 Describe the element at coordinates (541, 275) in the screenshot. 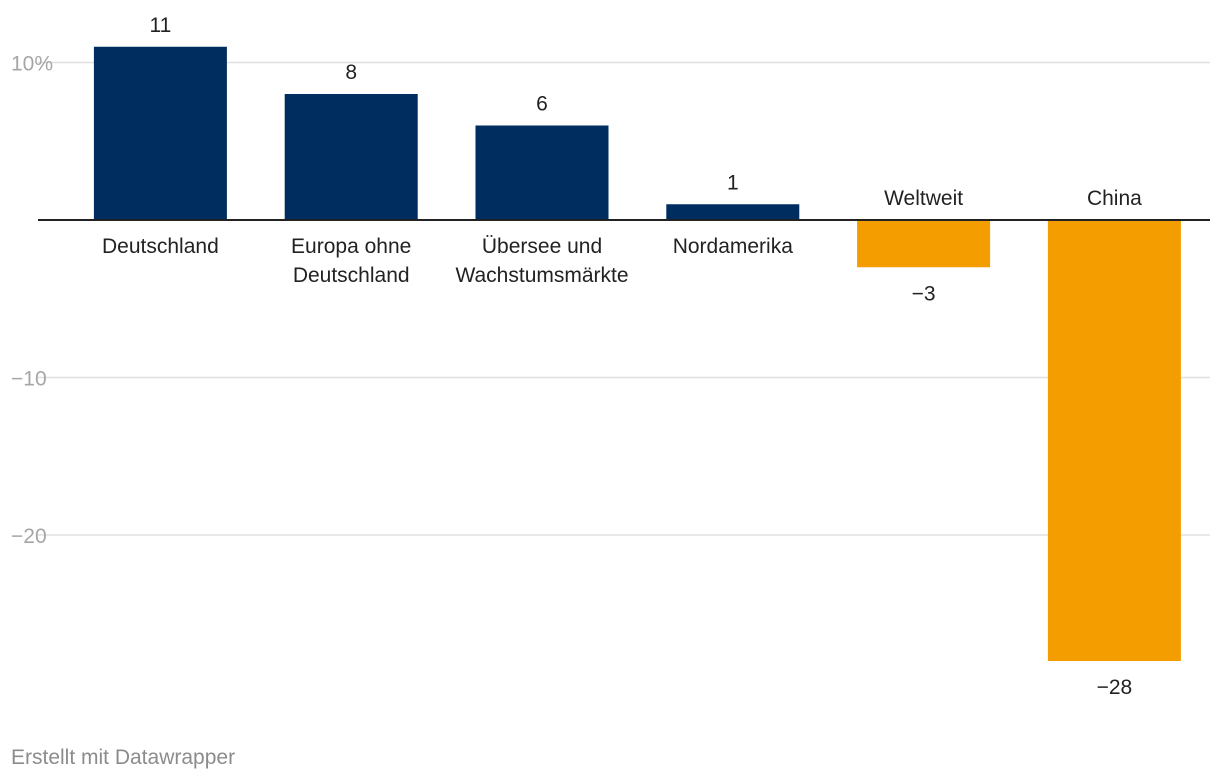

I see `category-label: Wachstumsmärkte` at that location.